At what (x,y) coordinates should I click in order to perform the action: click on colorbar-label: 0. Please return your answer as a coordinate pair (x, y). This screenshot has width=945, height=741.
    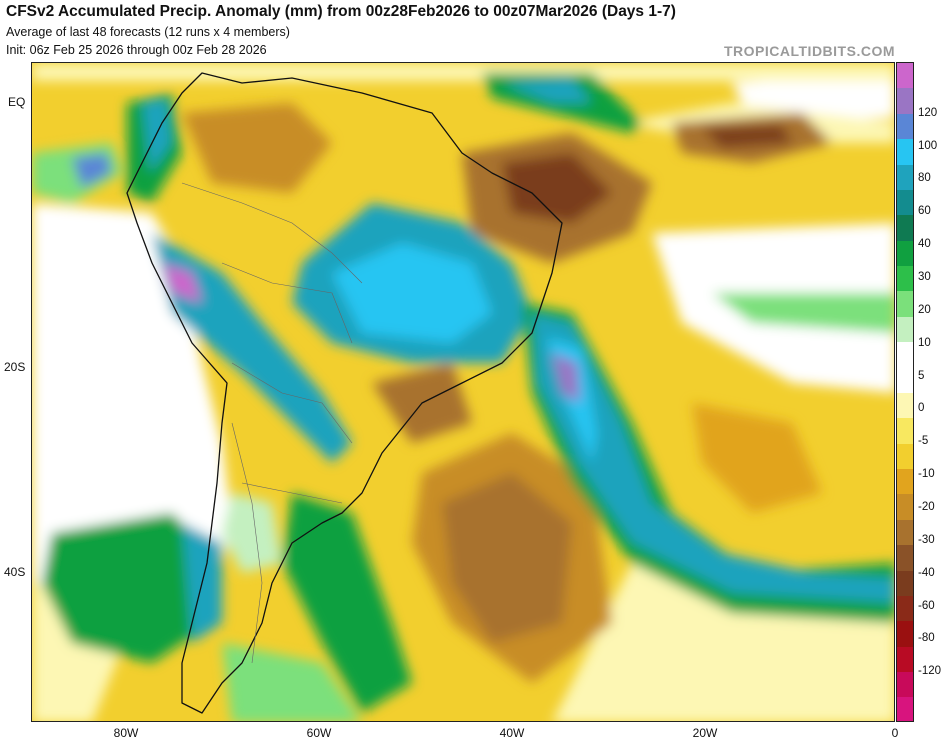
    Looking at the image, I should click on (921, 408).